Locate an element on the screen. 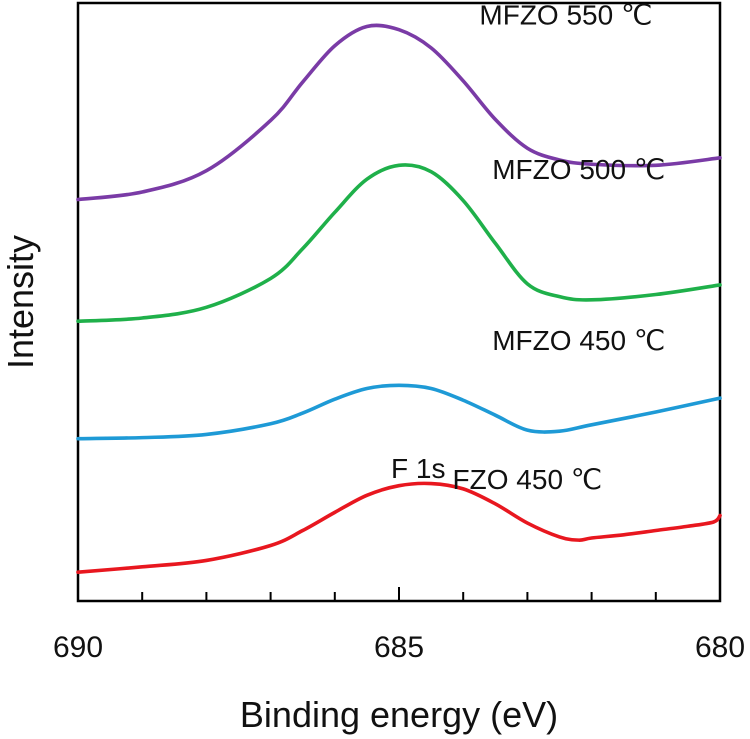 This screenshot has height=739, width=750. x-ticks is located at coordinates (399, 594).